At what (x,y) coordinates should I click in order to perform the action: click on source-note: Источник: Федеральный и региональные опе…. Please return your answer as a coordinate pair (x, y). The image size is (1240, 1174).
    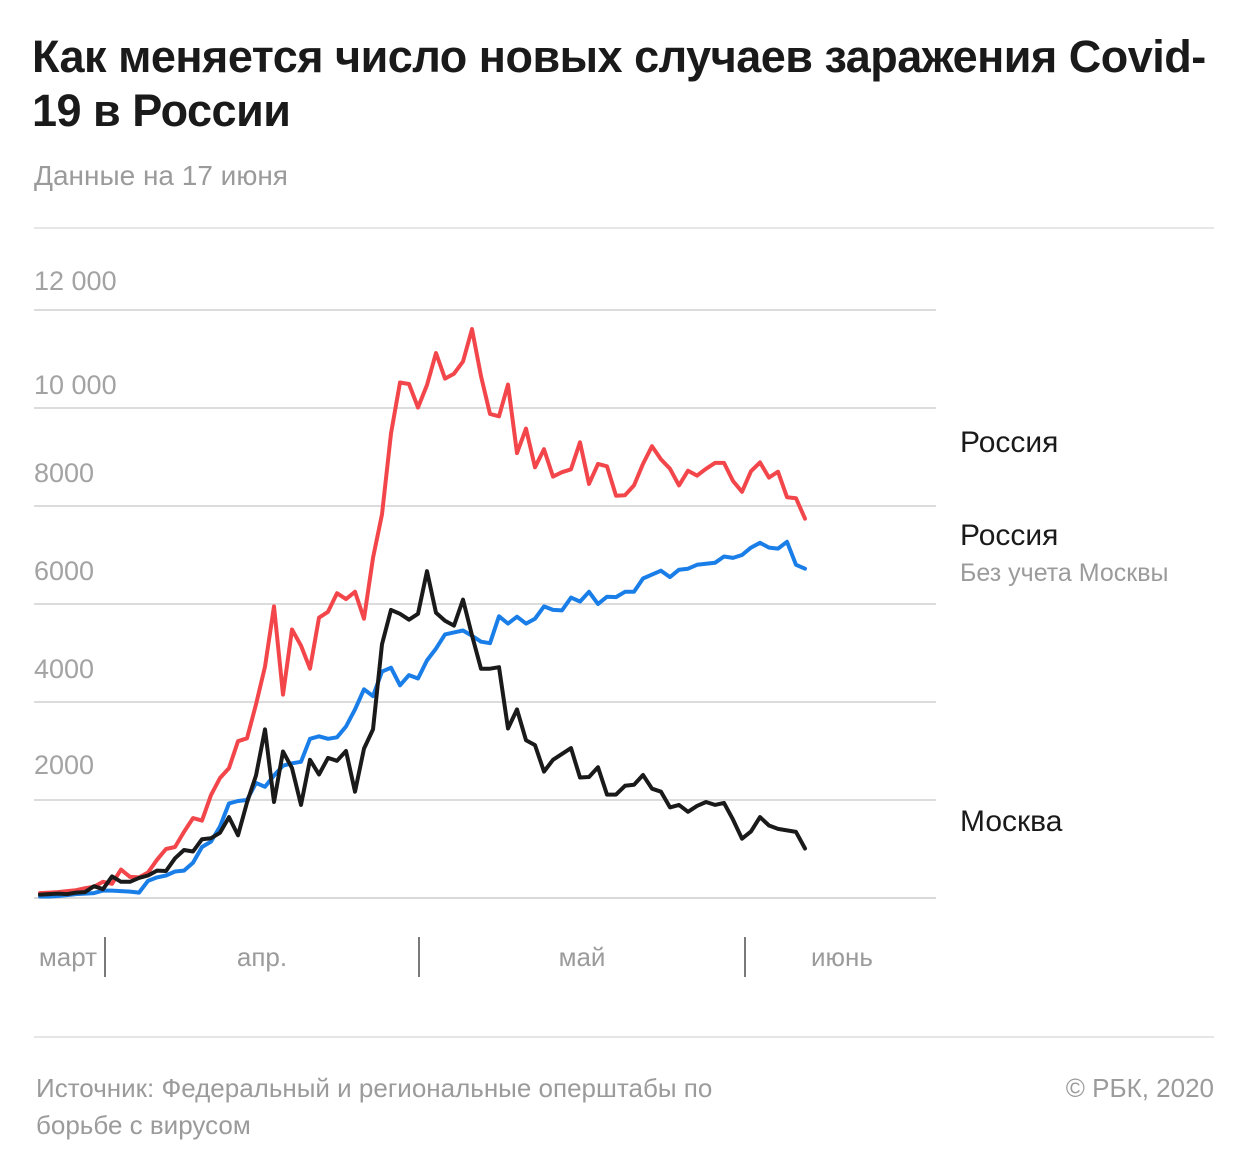
    Looking at the image, I should click on (374, 1106).